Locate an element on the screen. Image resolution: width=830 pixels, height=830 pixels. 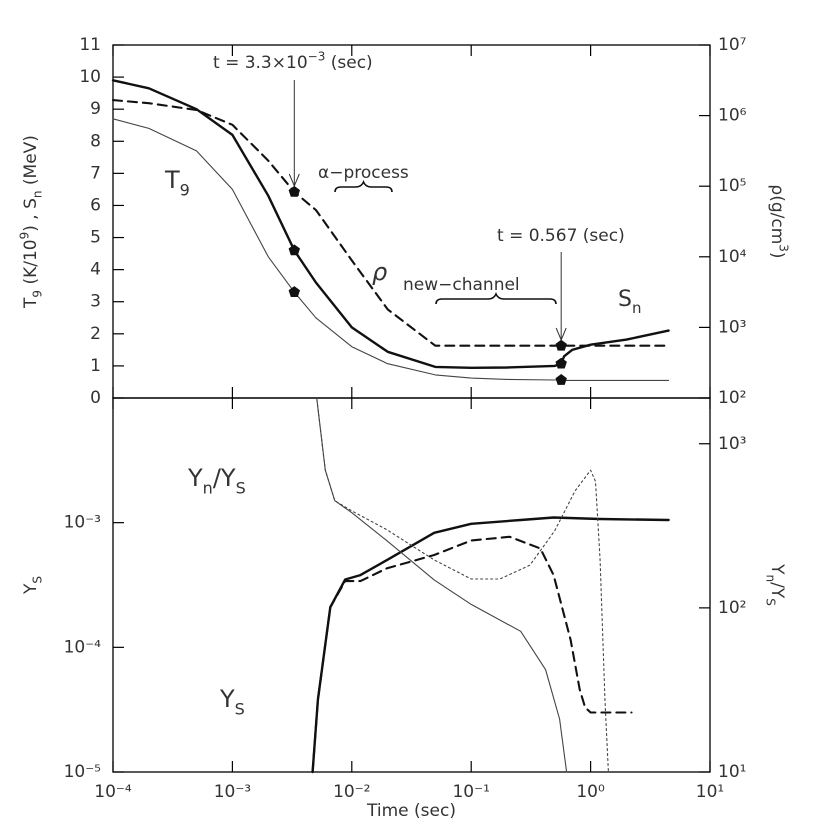
annotation-part: α−process is located at coordinates (363, 173).